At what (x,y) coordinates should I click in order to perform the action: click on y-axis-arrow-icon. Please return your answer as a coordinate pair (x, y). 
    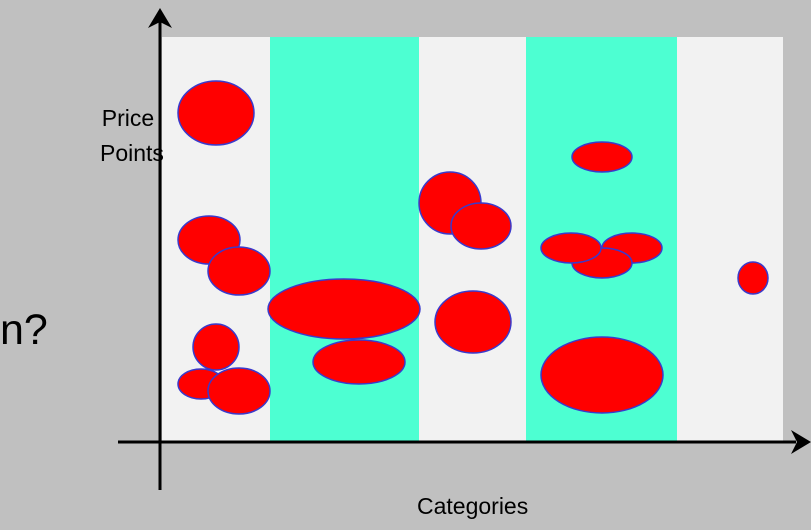
    Looking at the image, I should click on (160, 18).